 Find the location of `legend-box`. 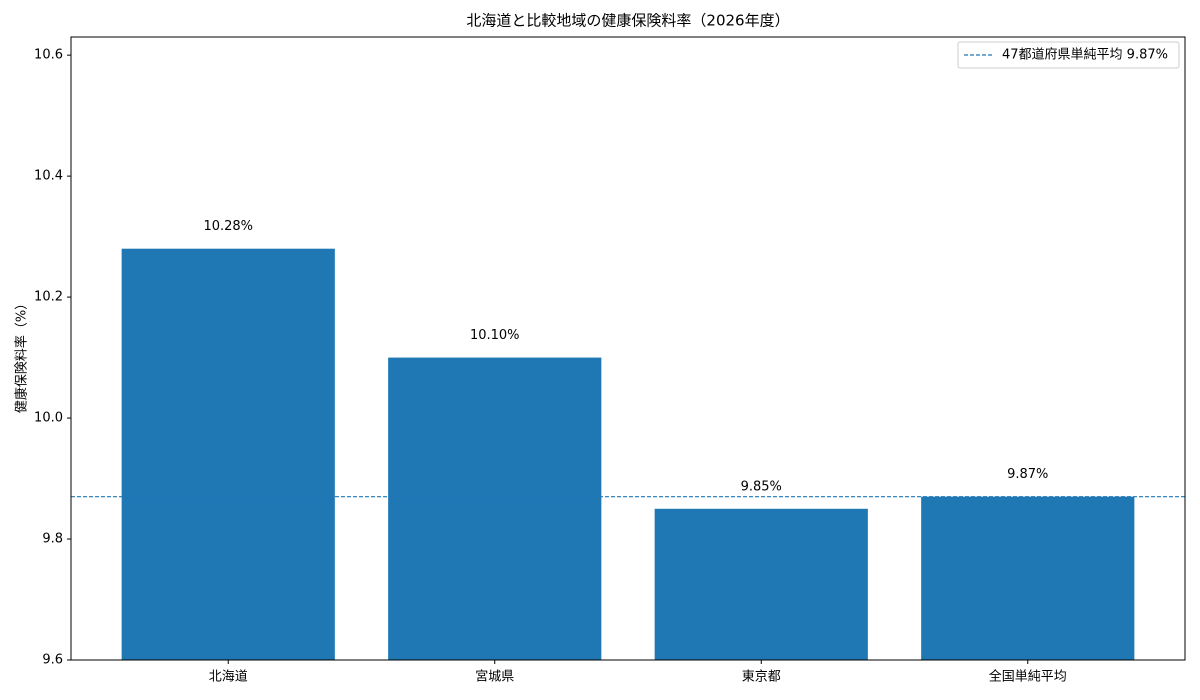

legend-box is located at coordinates (1068, 55).